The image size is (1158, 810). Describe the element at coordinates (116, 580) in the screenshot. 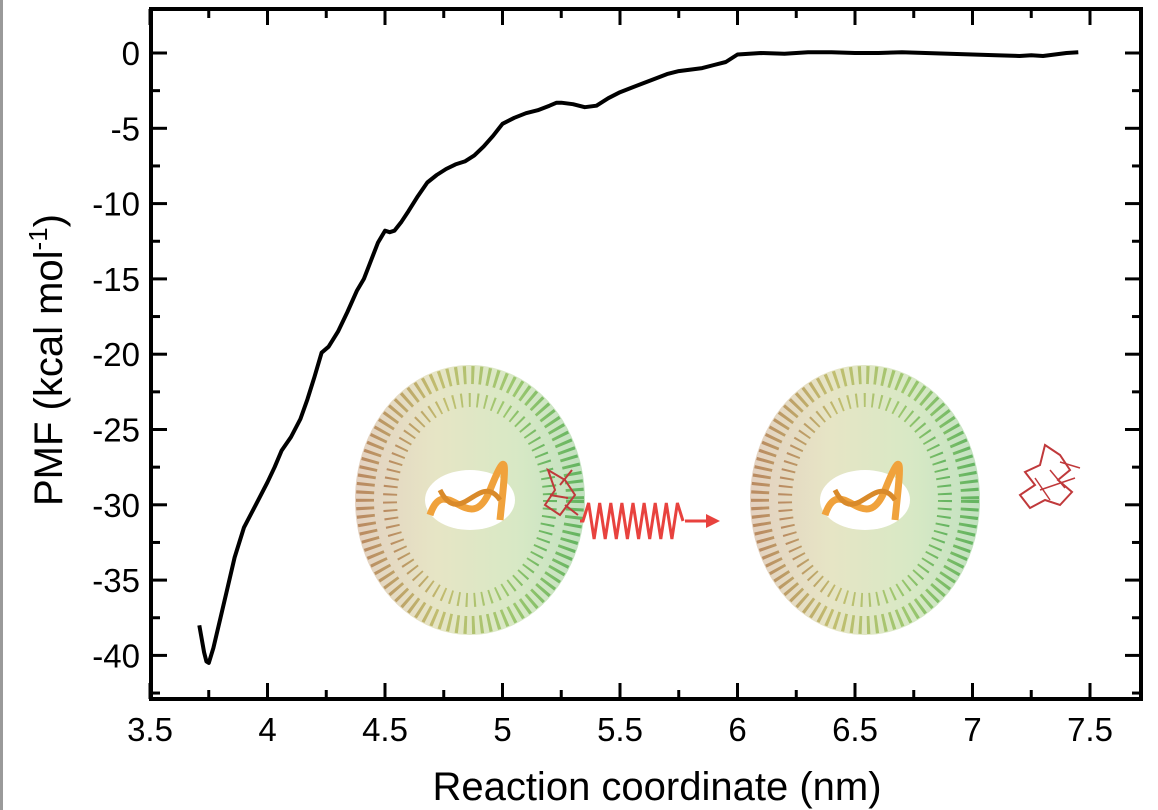

I see `y-tick-label: -35` at that location.